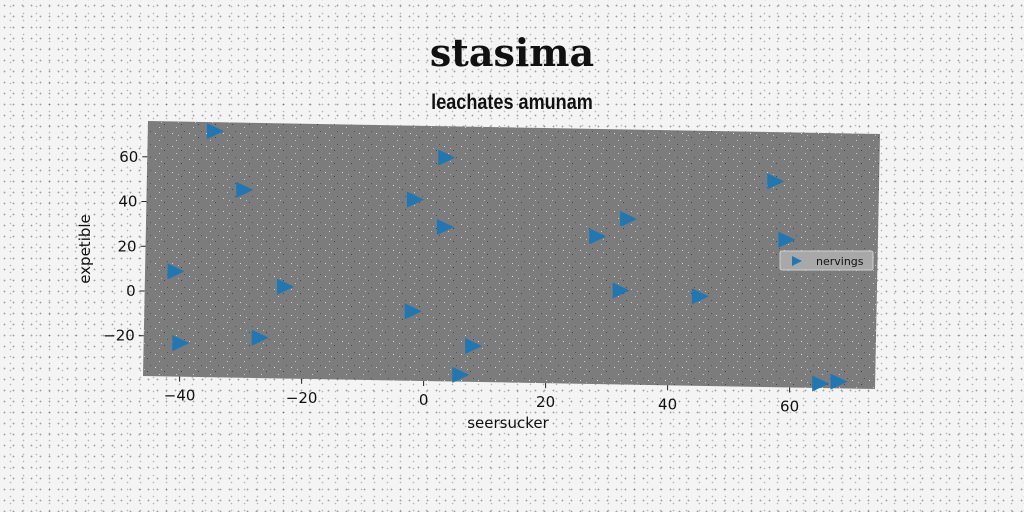 The image size is (1024, 512). Describe the element at coordinates (840, 261) in the screenshot. I see `legend-label: nervings` at that location.